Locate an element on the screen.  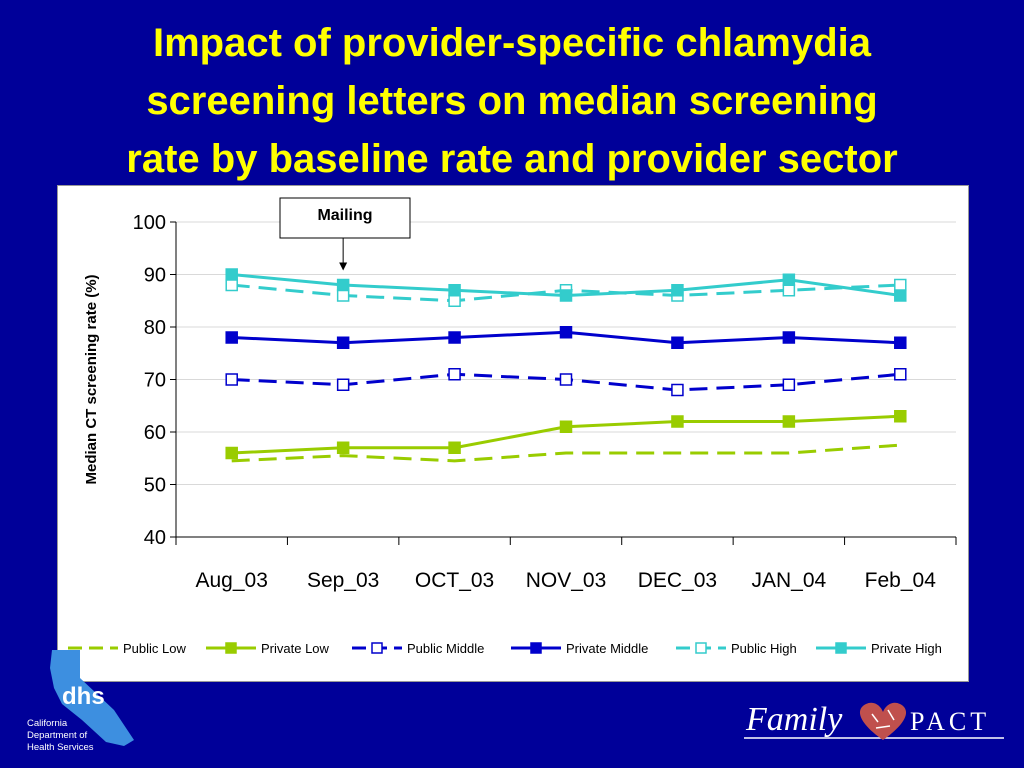
x-tick-label: Aug_03 is located at coordinates (232, 580).